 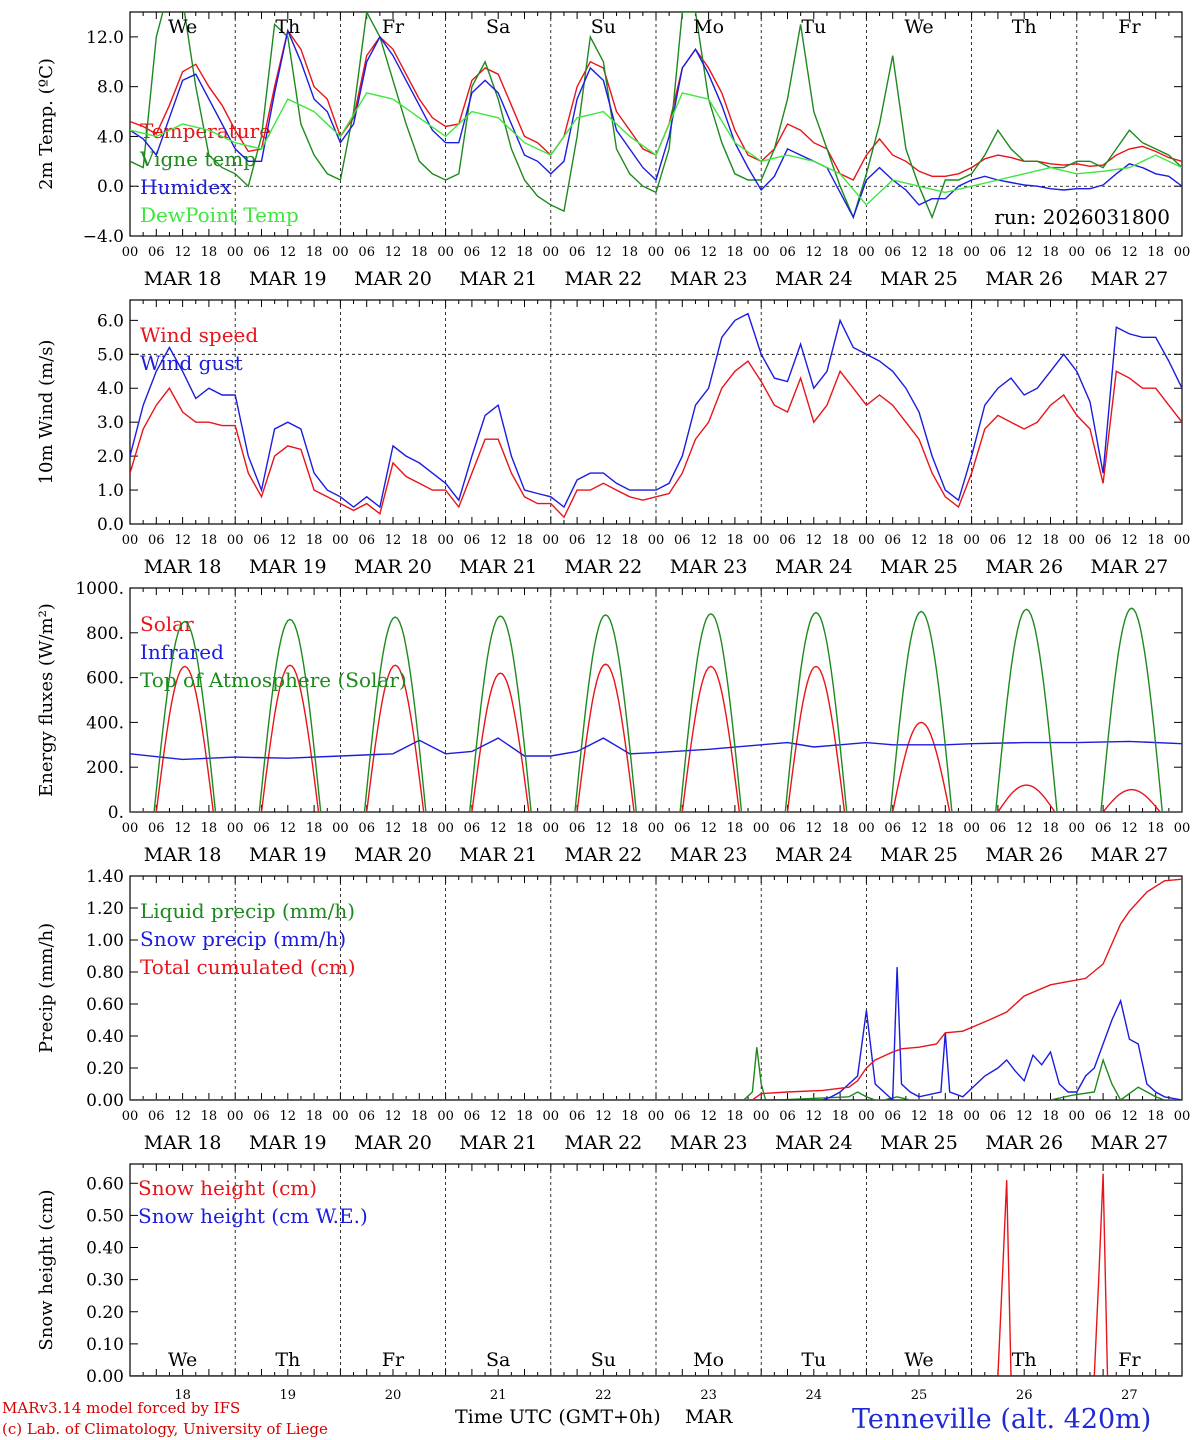 I want to click on date-label: 20, so click(x=393, y=1395).